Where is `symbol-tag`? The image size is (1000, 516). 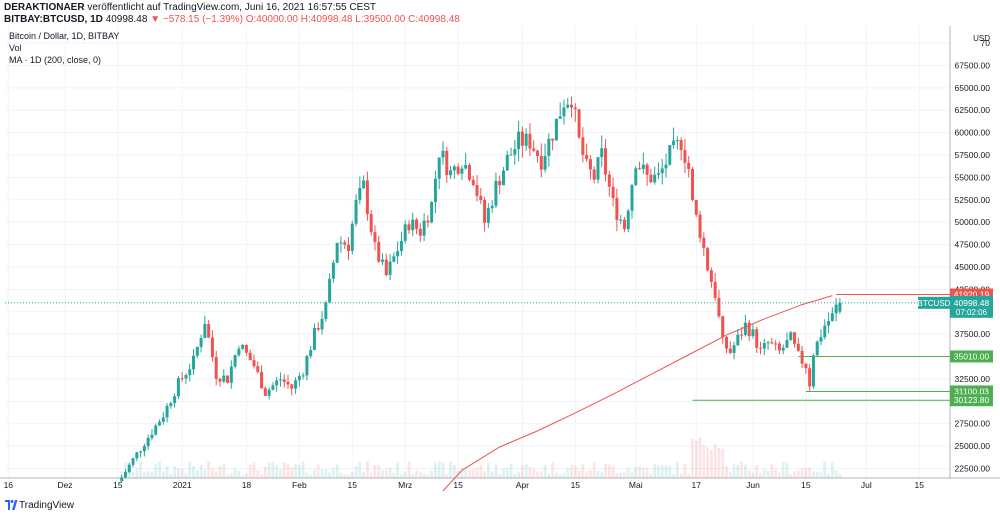 symbol-tag is located at coordinates (934, 302).